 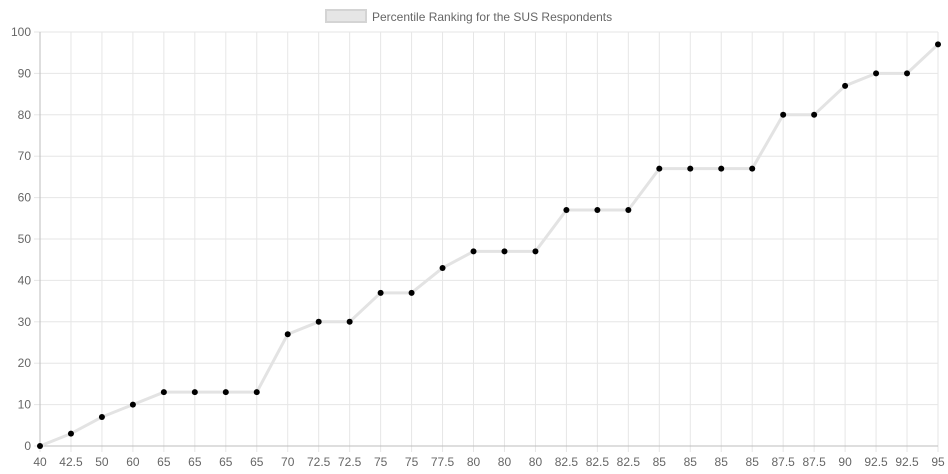 What do you see at coordinates (25, 115) in the screenshot?
I see `y-tick-label: 80` at bounding box center [25, 115].